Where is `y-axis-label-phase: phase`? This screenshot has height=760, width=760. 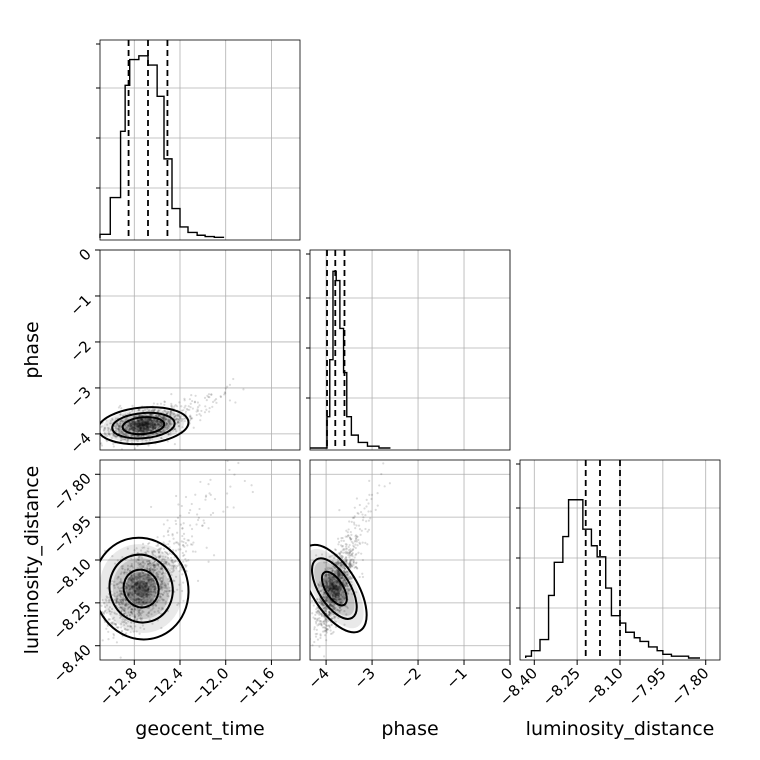 y-axis-label-phase: phase is located at coordinates (32, 349).